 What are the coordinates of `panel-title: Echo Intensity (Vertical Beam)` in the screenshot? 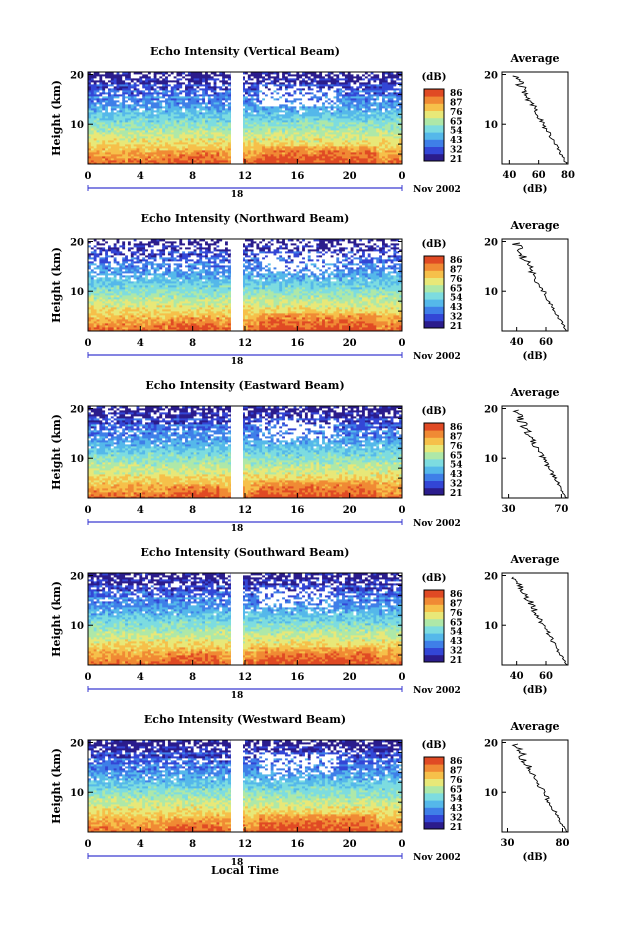 It's located at (245, 51).